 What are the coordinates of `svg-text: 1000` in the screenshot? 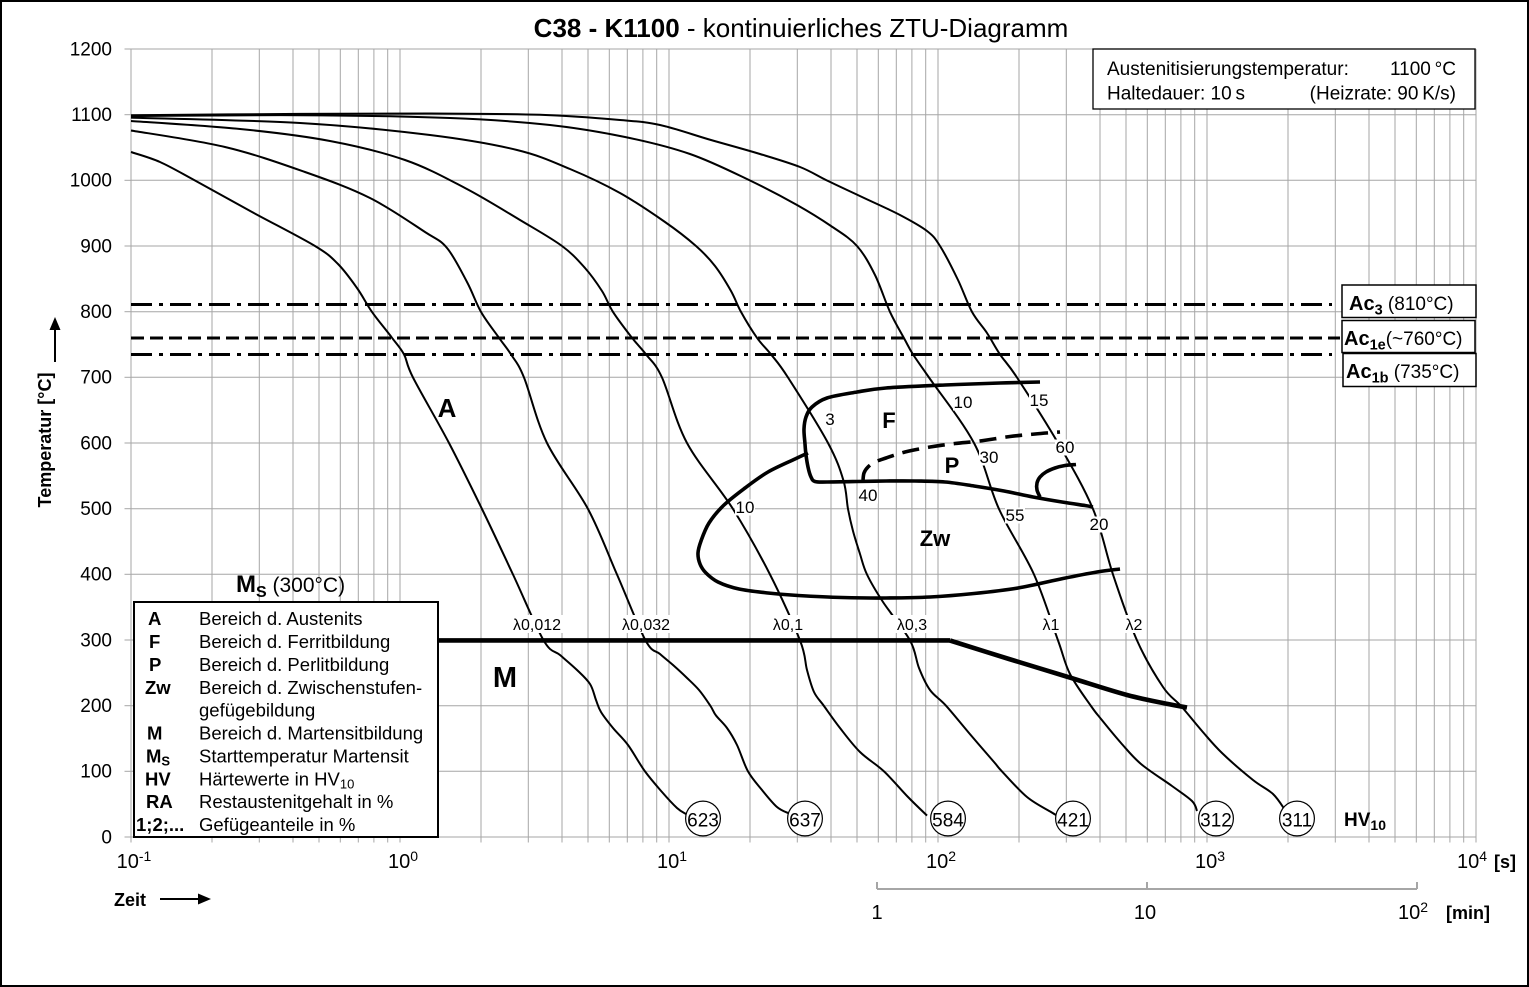 It's located at (91, 181).